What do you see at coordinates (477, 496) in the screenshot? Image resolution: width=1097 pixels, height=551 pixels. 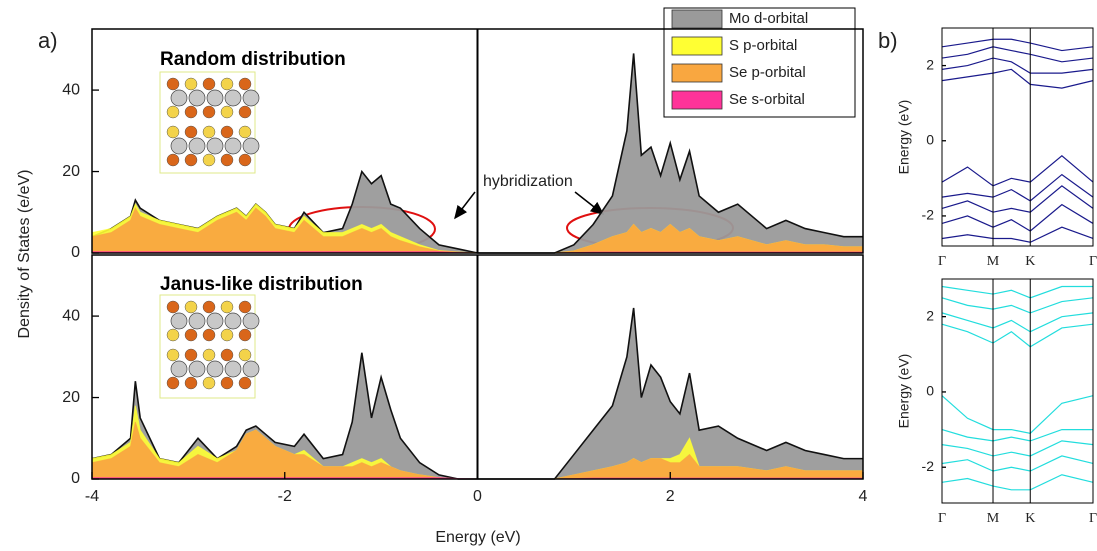 I see `x-tick-label: 0` at bounding box center [477, 496].